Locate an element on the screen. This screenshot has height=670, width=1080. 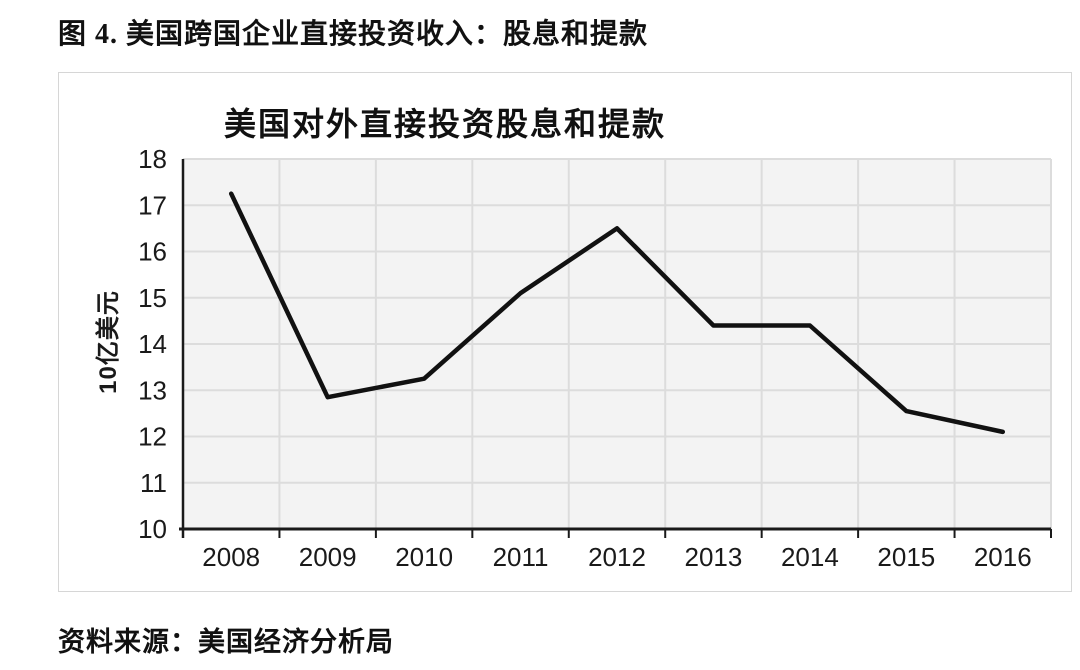
y-tick-label: 14 is located at coordinates (152, 344).